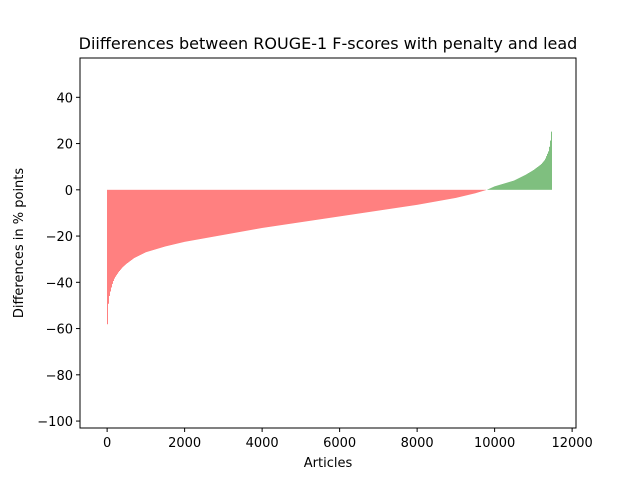 This screenshot has height=480, width=640. What do you see at coordinates (328, 463) in the screenshot?
I see `x-axis-title: Articles` at bounding box center [328, 463].